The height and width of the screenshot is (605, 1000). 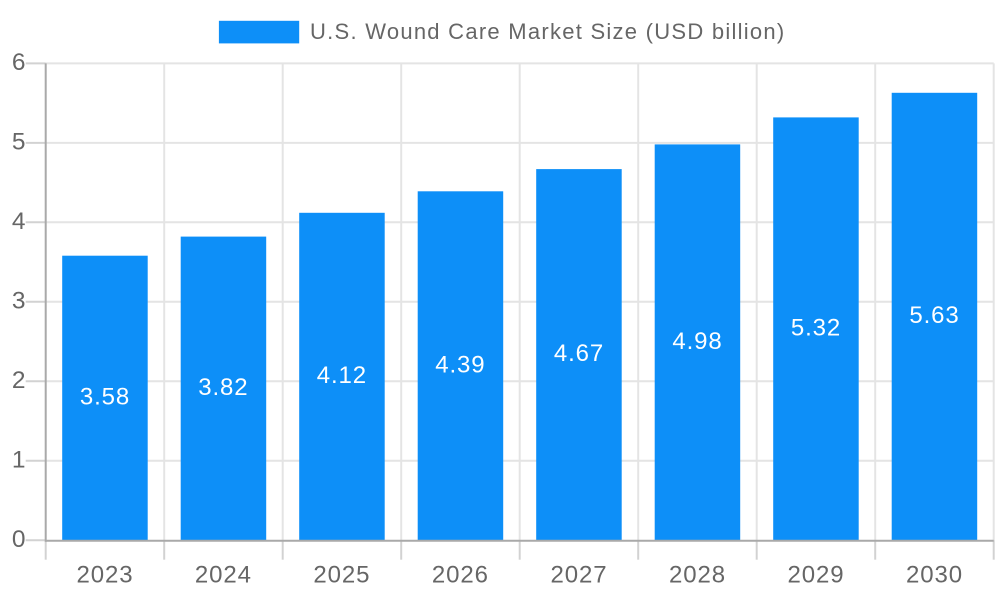 I want to click on svg-text: 4.98, so click(x=697, y=341).